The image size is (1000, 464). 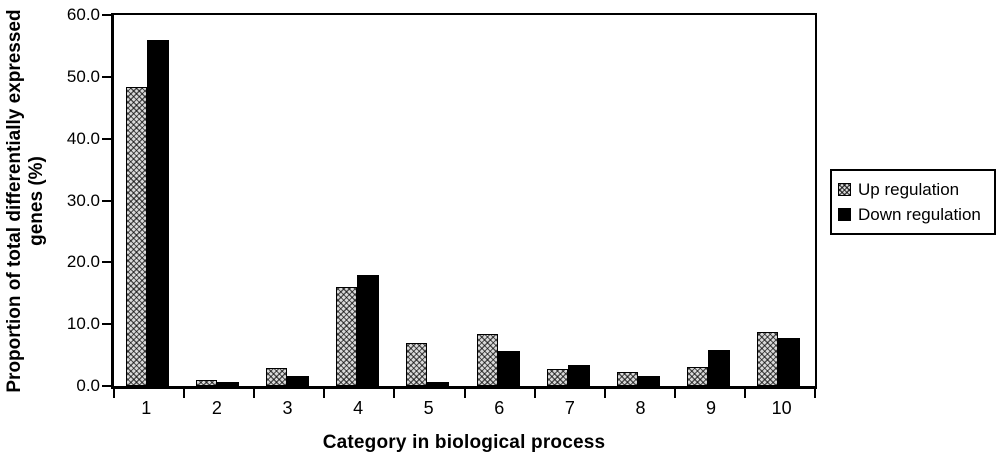 I want to click on x-category-label: 9, so click(x=711, y=408).